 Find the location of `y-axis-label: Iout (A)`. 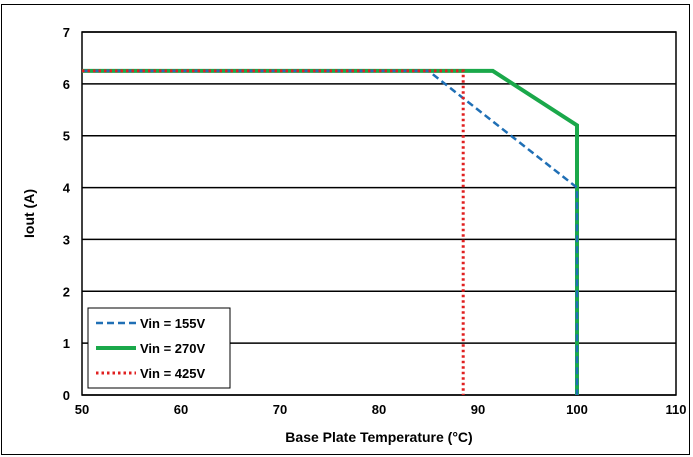

y-axis-label: Iout (A) is located at coordinates (29, 213).